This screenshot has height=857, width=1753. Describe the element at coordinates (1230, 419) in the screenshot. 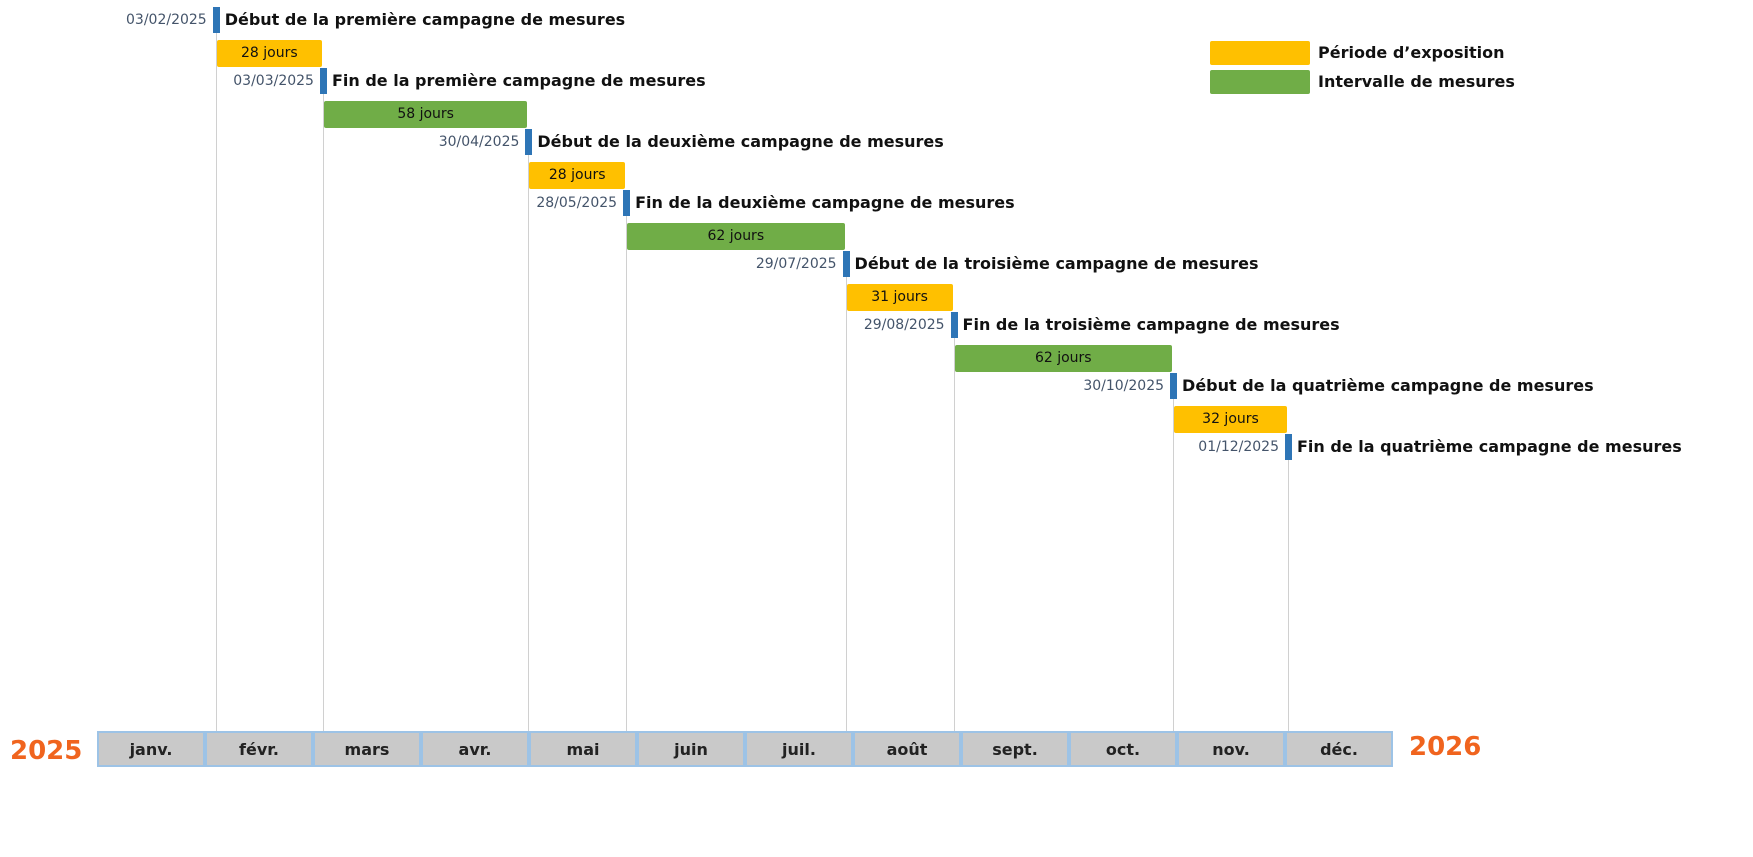

I see `period-bar: 32 jours` at that location.